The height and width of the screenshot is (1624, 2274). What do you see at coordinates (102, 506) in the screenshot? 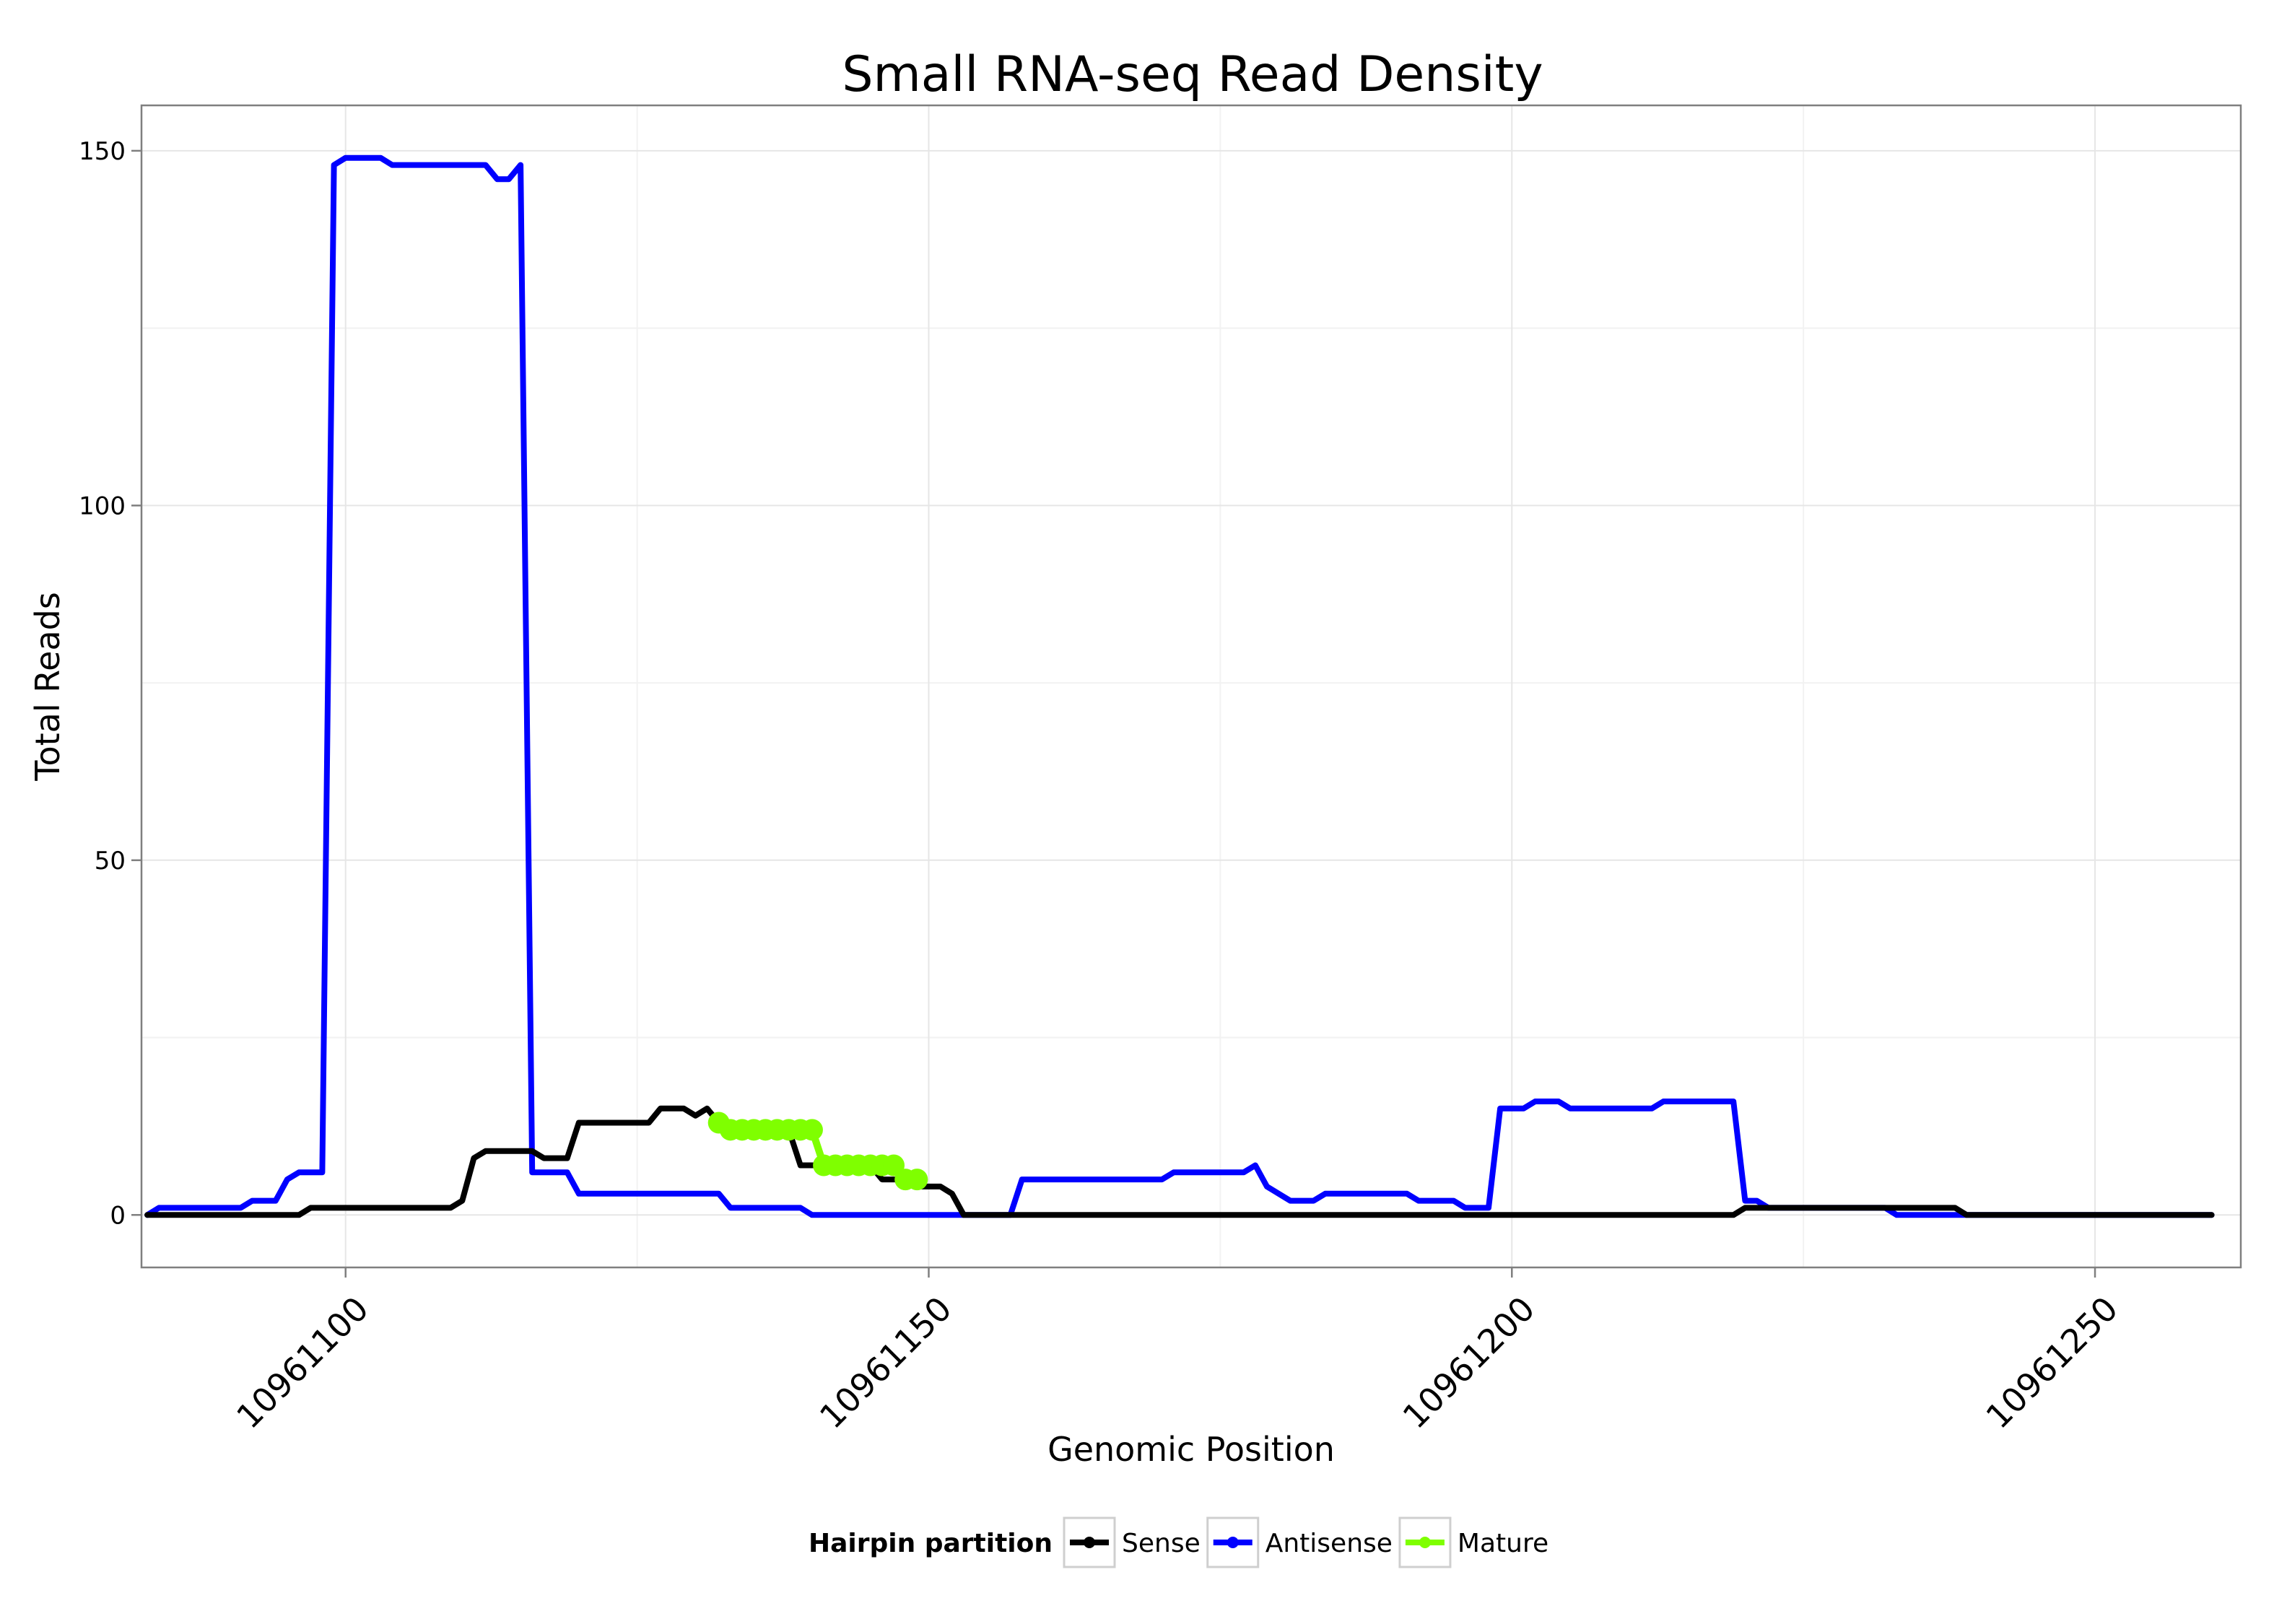
I see `y-tick-label: 100` at bounding box center [102, 506].